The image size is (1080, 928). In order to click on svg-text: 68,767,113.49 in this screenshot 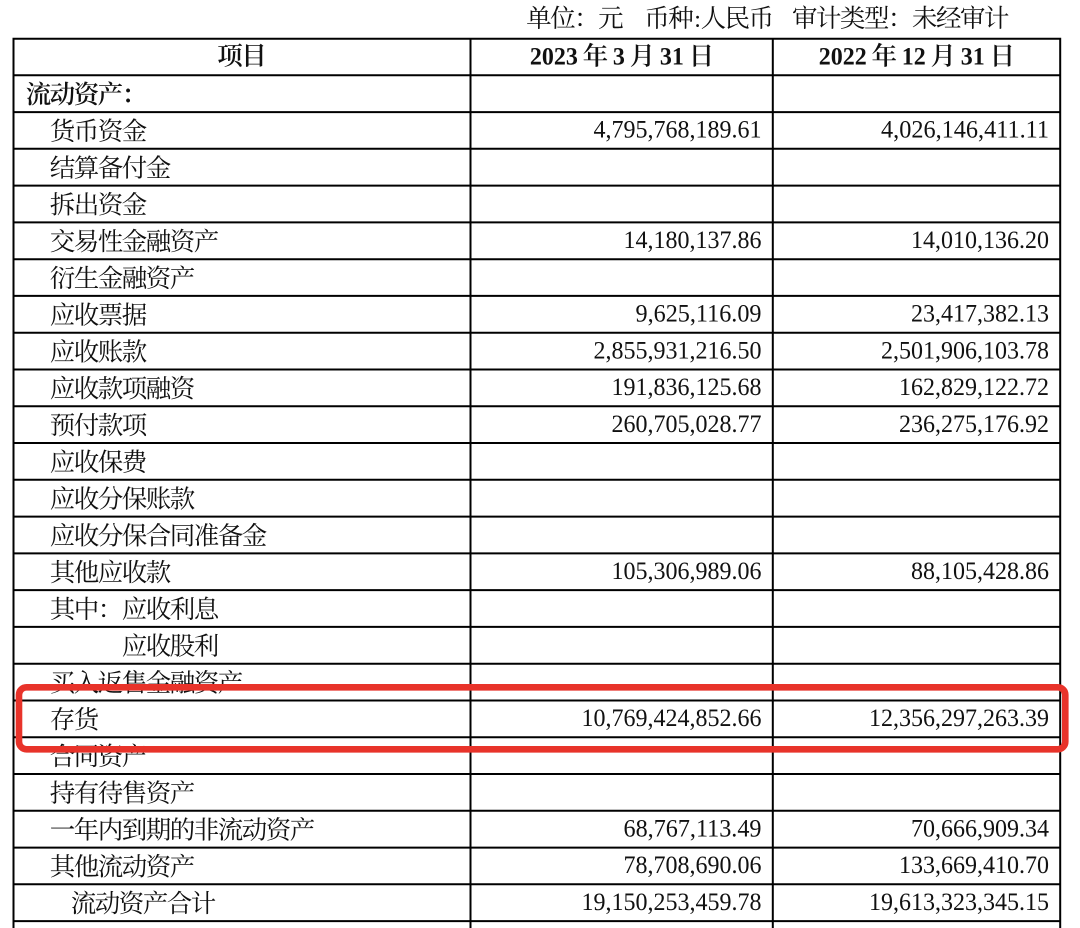, I will do `click(693, 828)`.